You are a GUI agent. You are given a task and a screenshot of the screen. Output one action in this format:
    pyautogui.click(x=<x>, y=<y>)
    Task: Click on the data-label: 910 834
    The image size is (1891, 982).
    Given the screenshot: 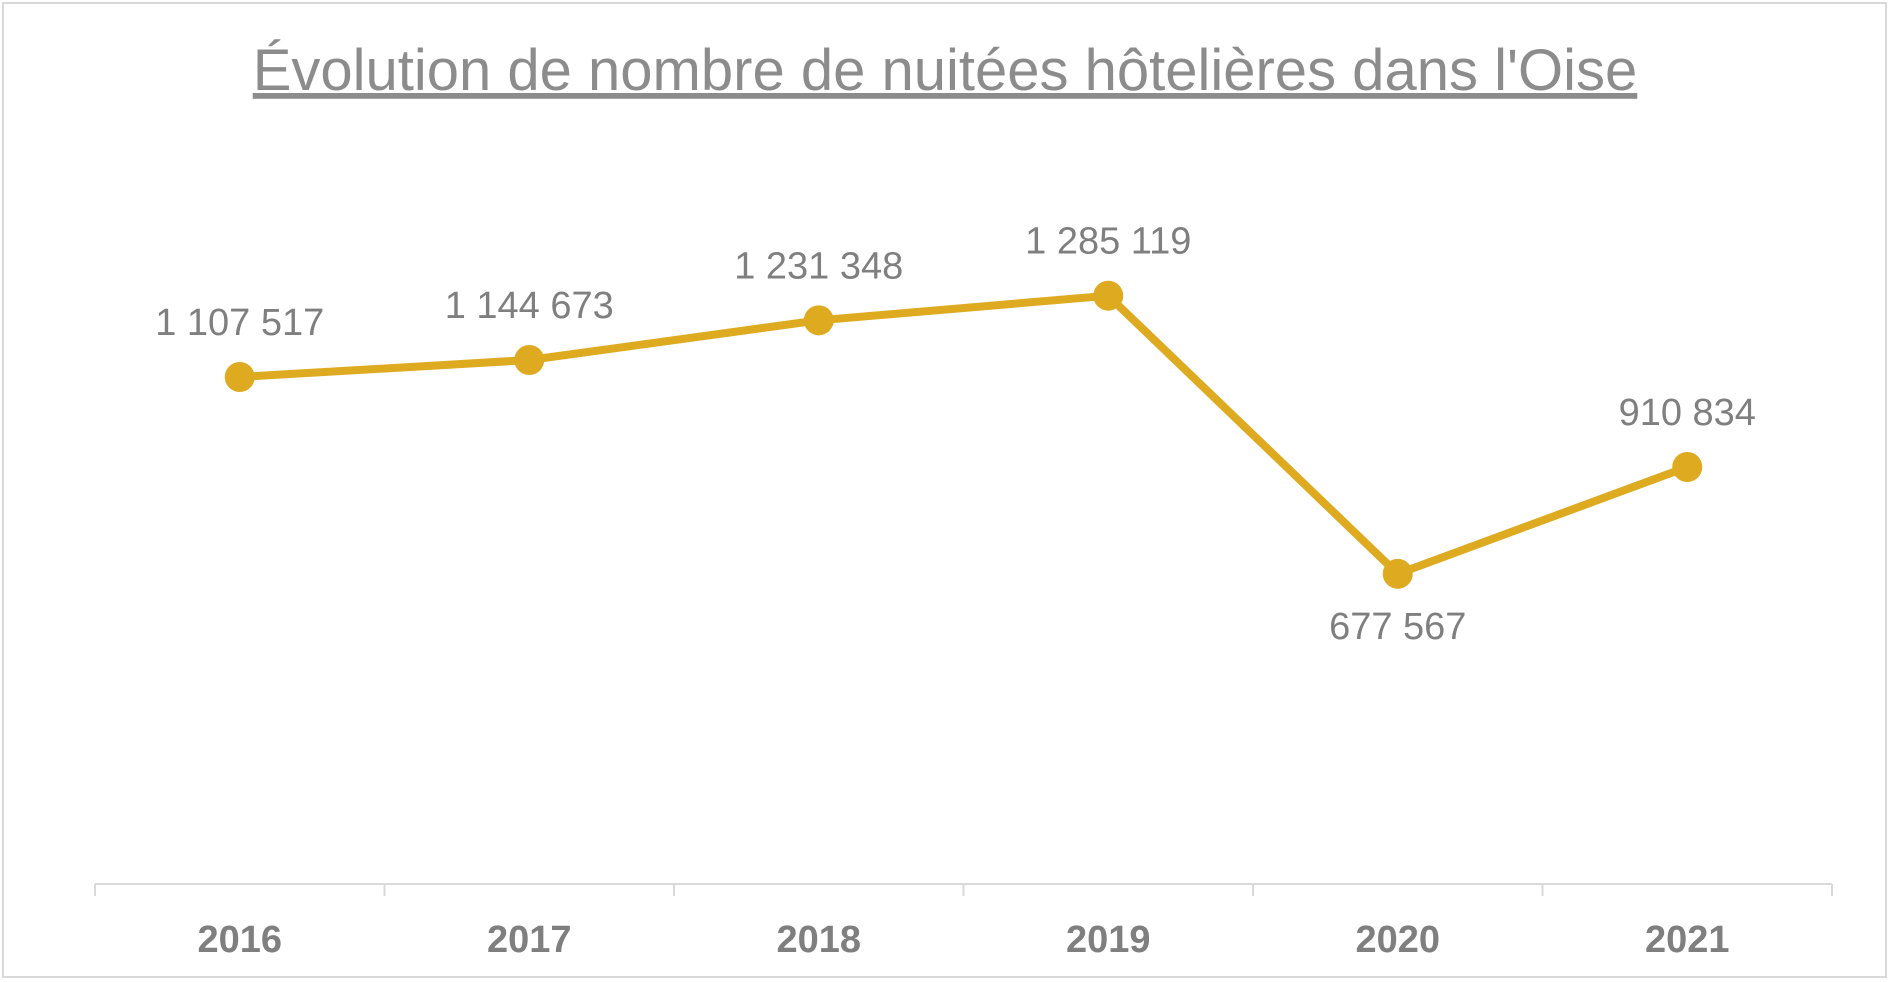 What is the action you would take?
    pyautogui.click(x=1687, y=413)
    